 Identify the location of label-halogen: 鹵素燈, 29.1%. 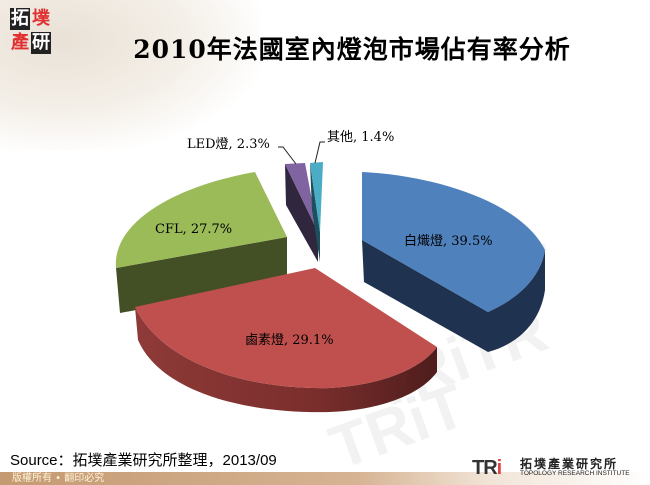
(289, 340).